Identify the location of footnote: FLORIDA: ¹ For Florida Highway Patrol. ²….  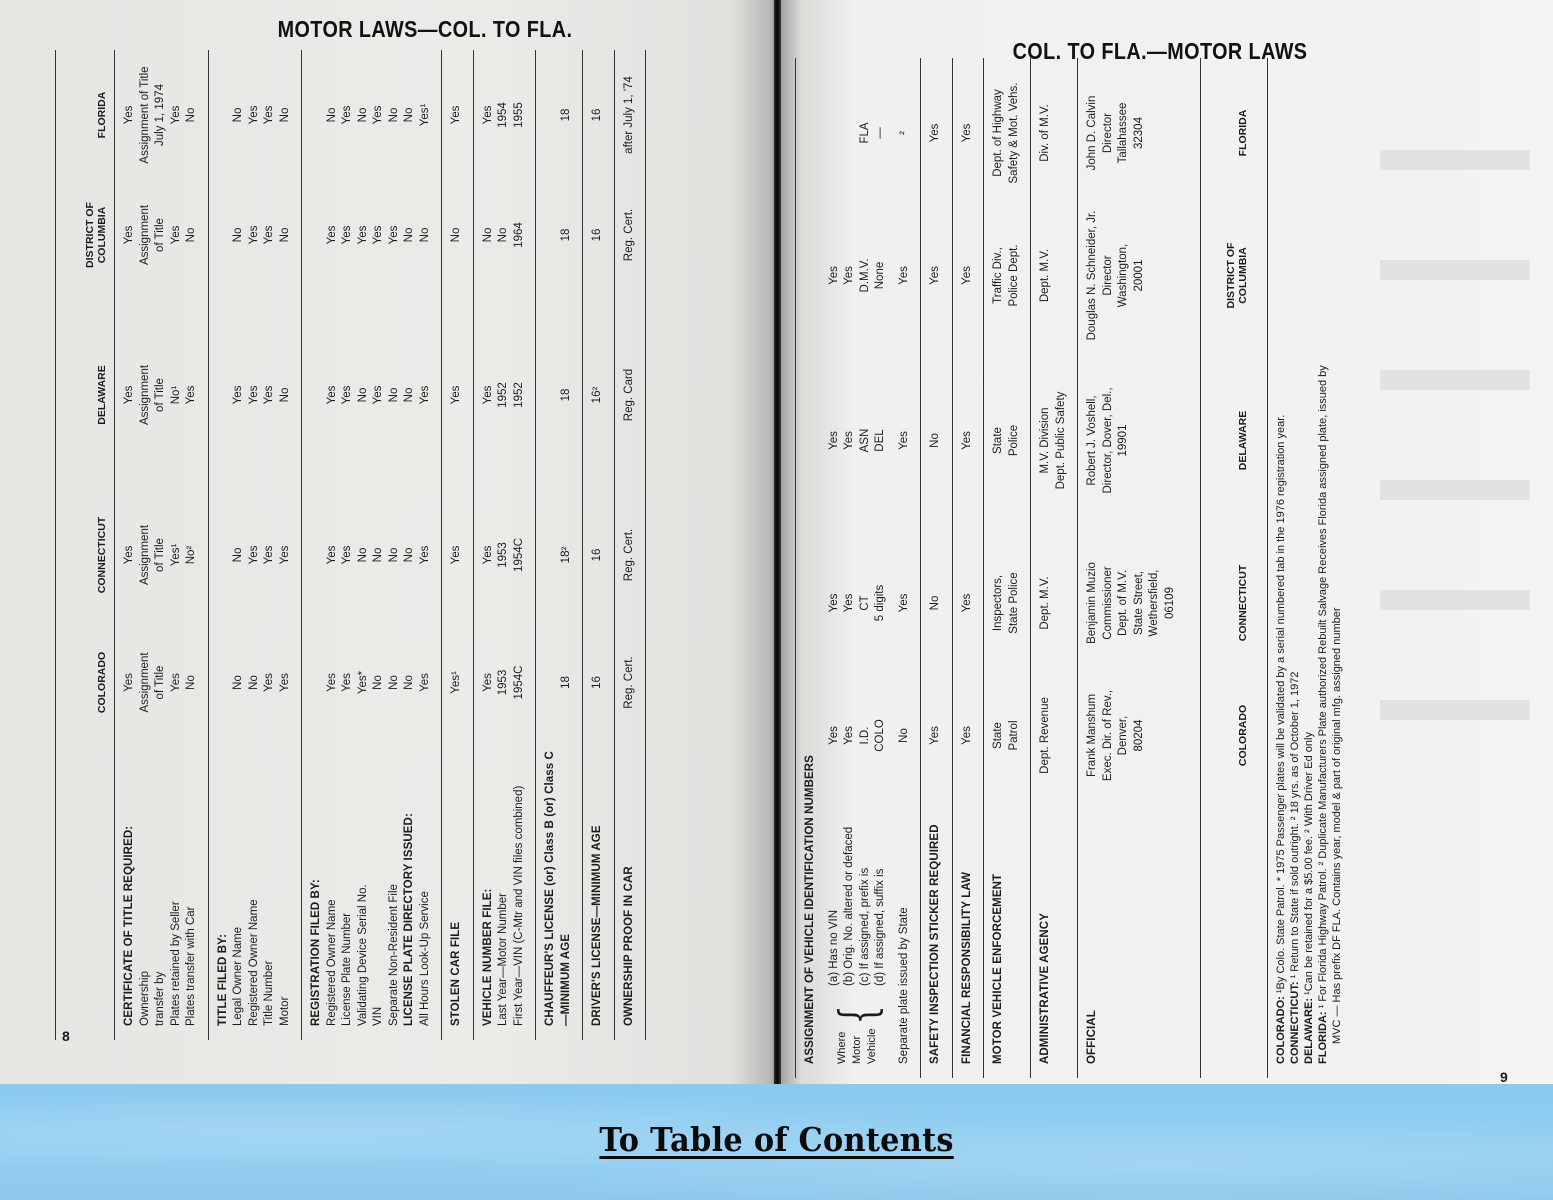
(1323, 561).